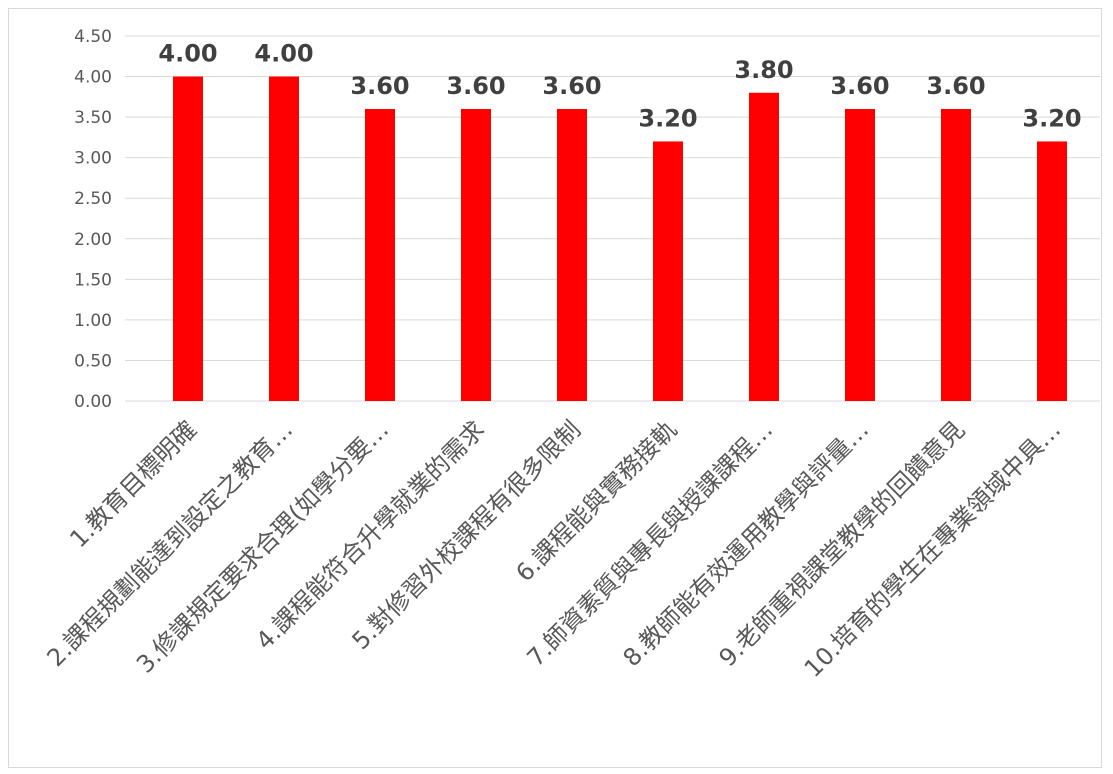 This screenshot has height=774, width=1113. Describe the element at coordinates (93, 199) in the screenshot. I see `y-tick-label: 2.50` at that location.